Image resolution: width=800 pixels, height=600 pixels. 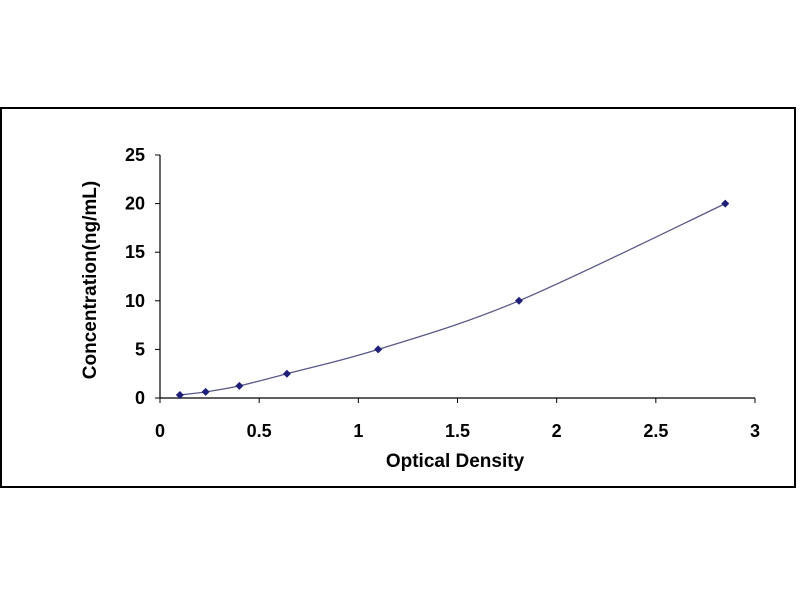 I want to click on x-tick-label: 1.5, so click(x=457, y=431).